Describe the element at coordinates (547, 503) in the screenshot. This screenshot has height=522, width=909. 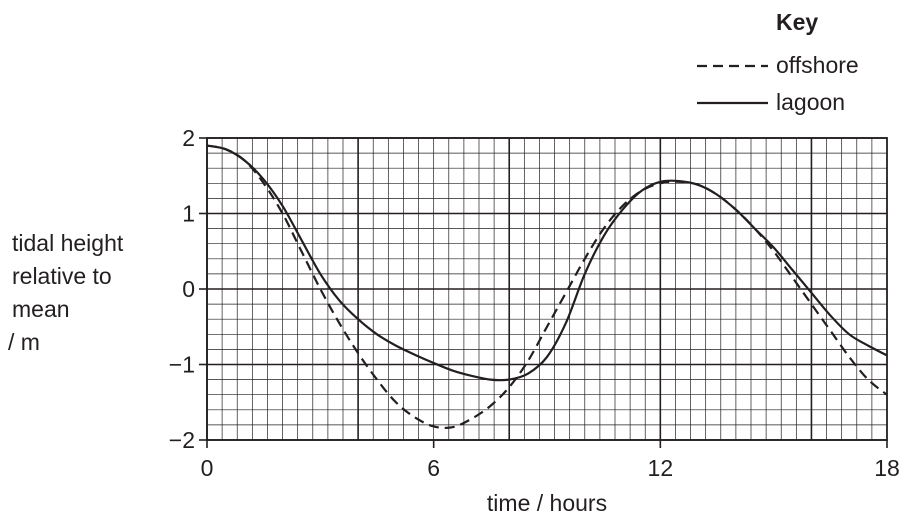
I see `x-axis-label: time / hours` at that location.